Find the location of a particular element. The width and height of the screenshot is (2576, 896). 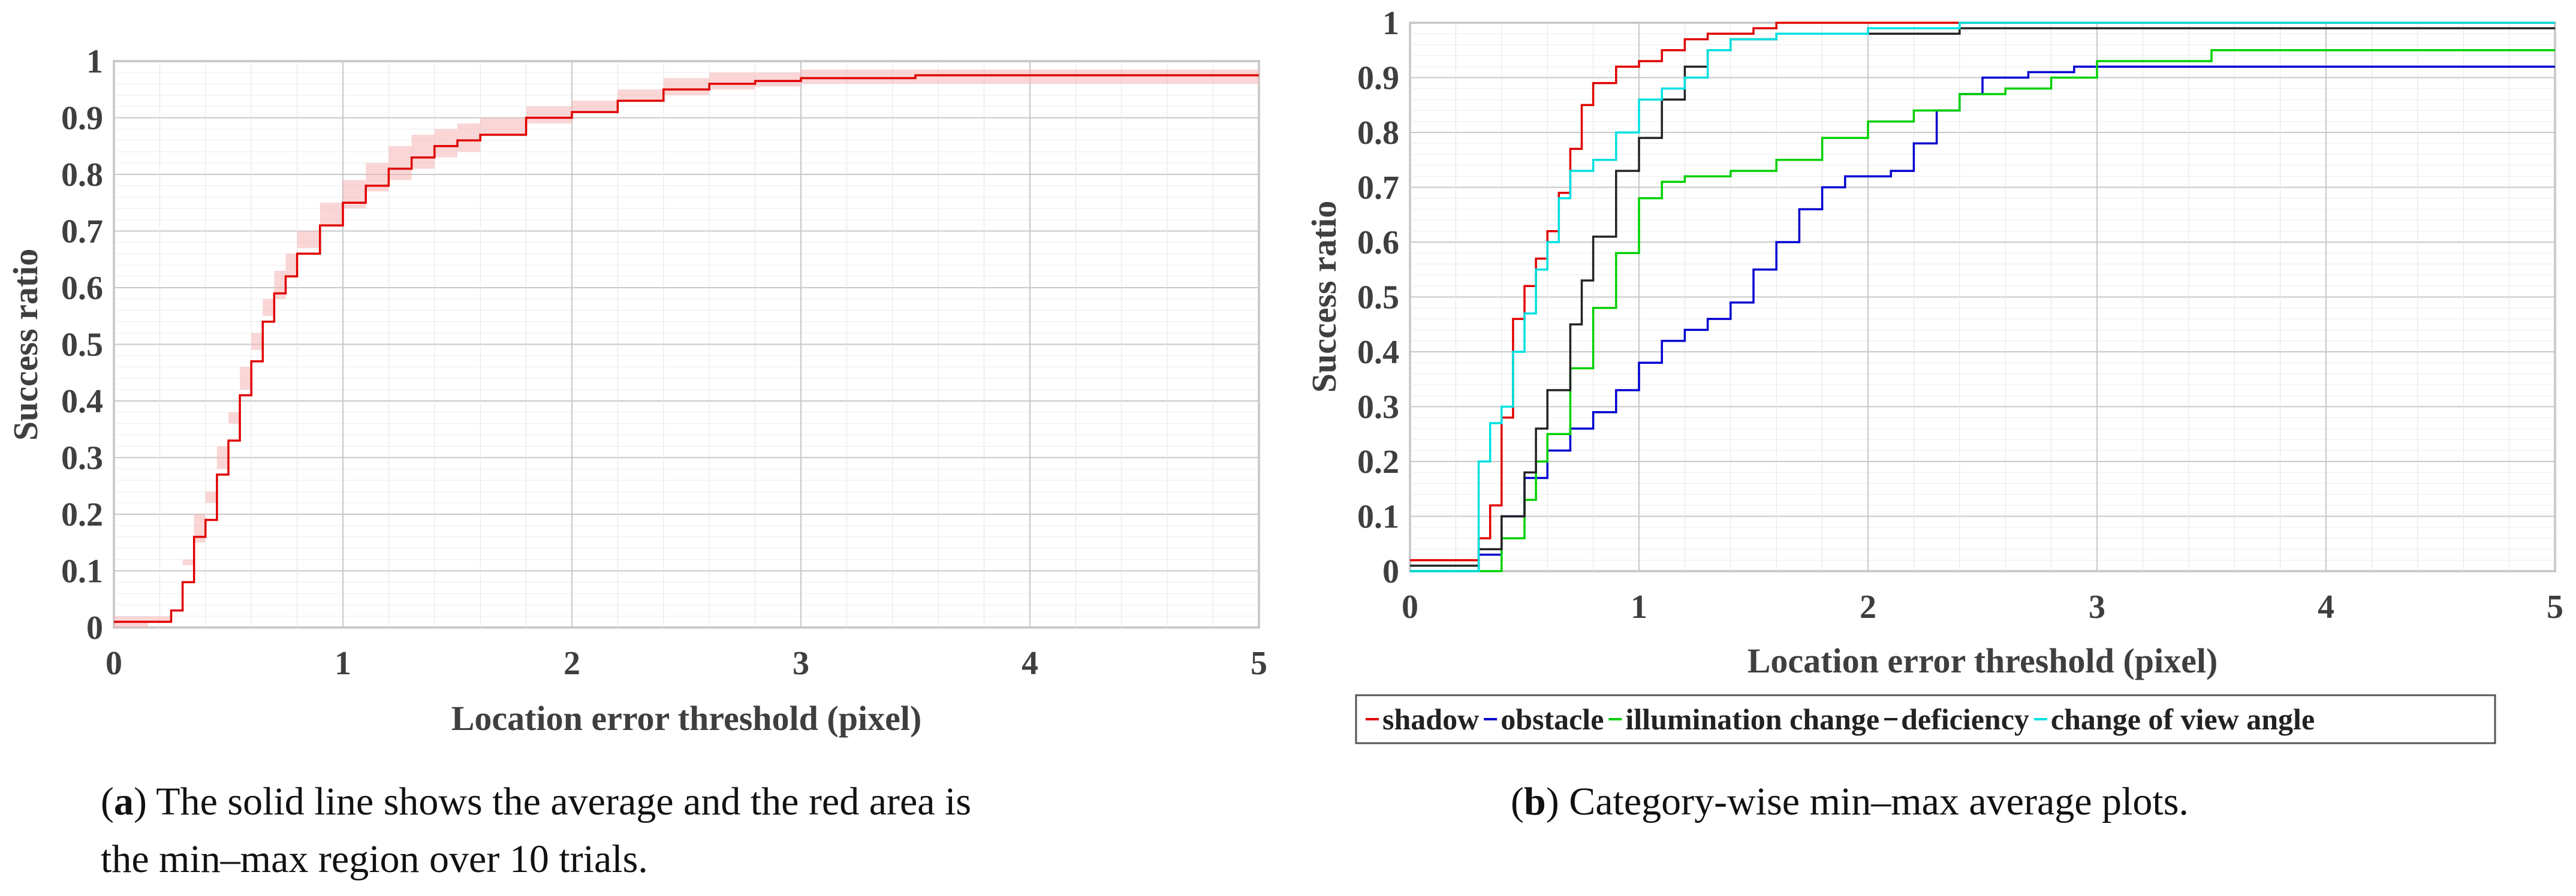

b-ytick-label: 0.4 is located at coordinates (1378, 352).